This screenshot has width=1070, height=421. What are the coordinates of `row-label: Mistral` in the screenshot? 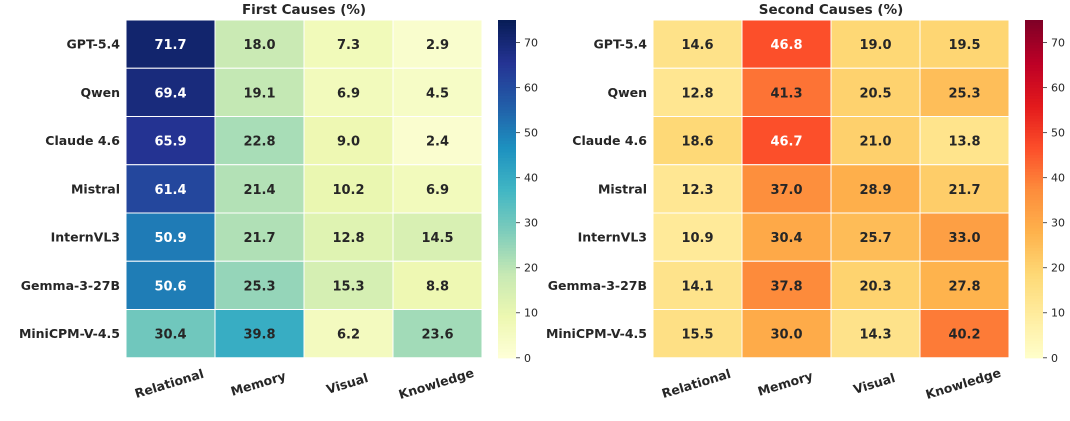 It's located at (95, 188).